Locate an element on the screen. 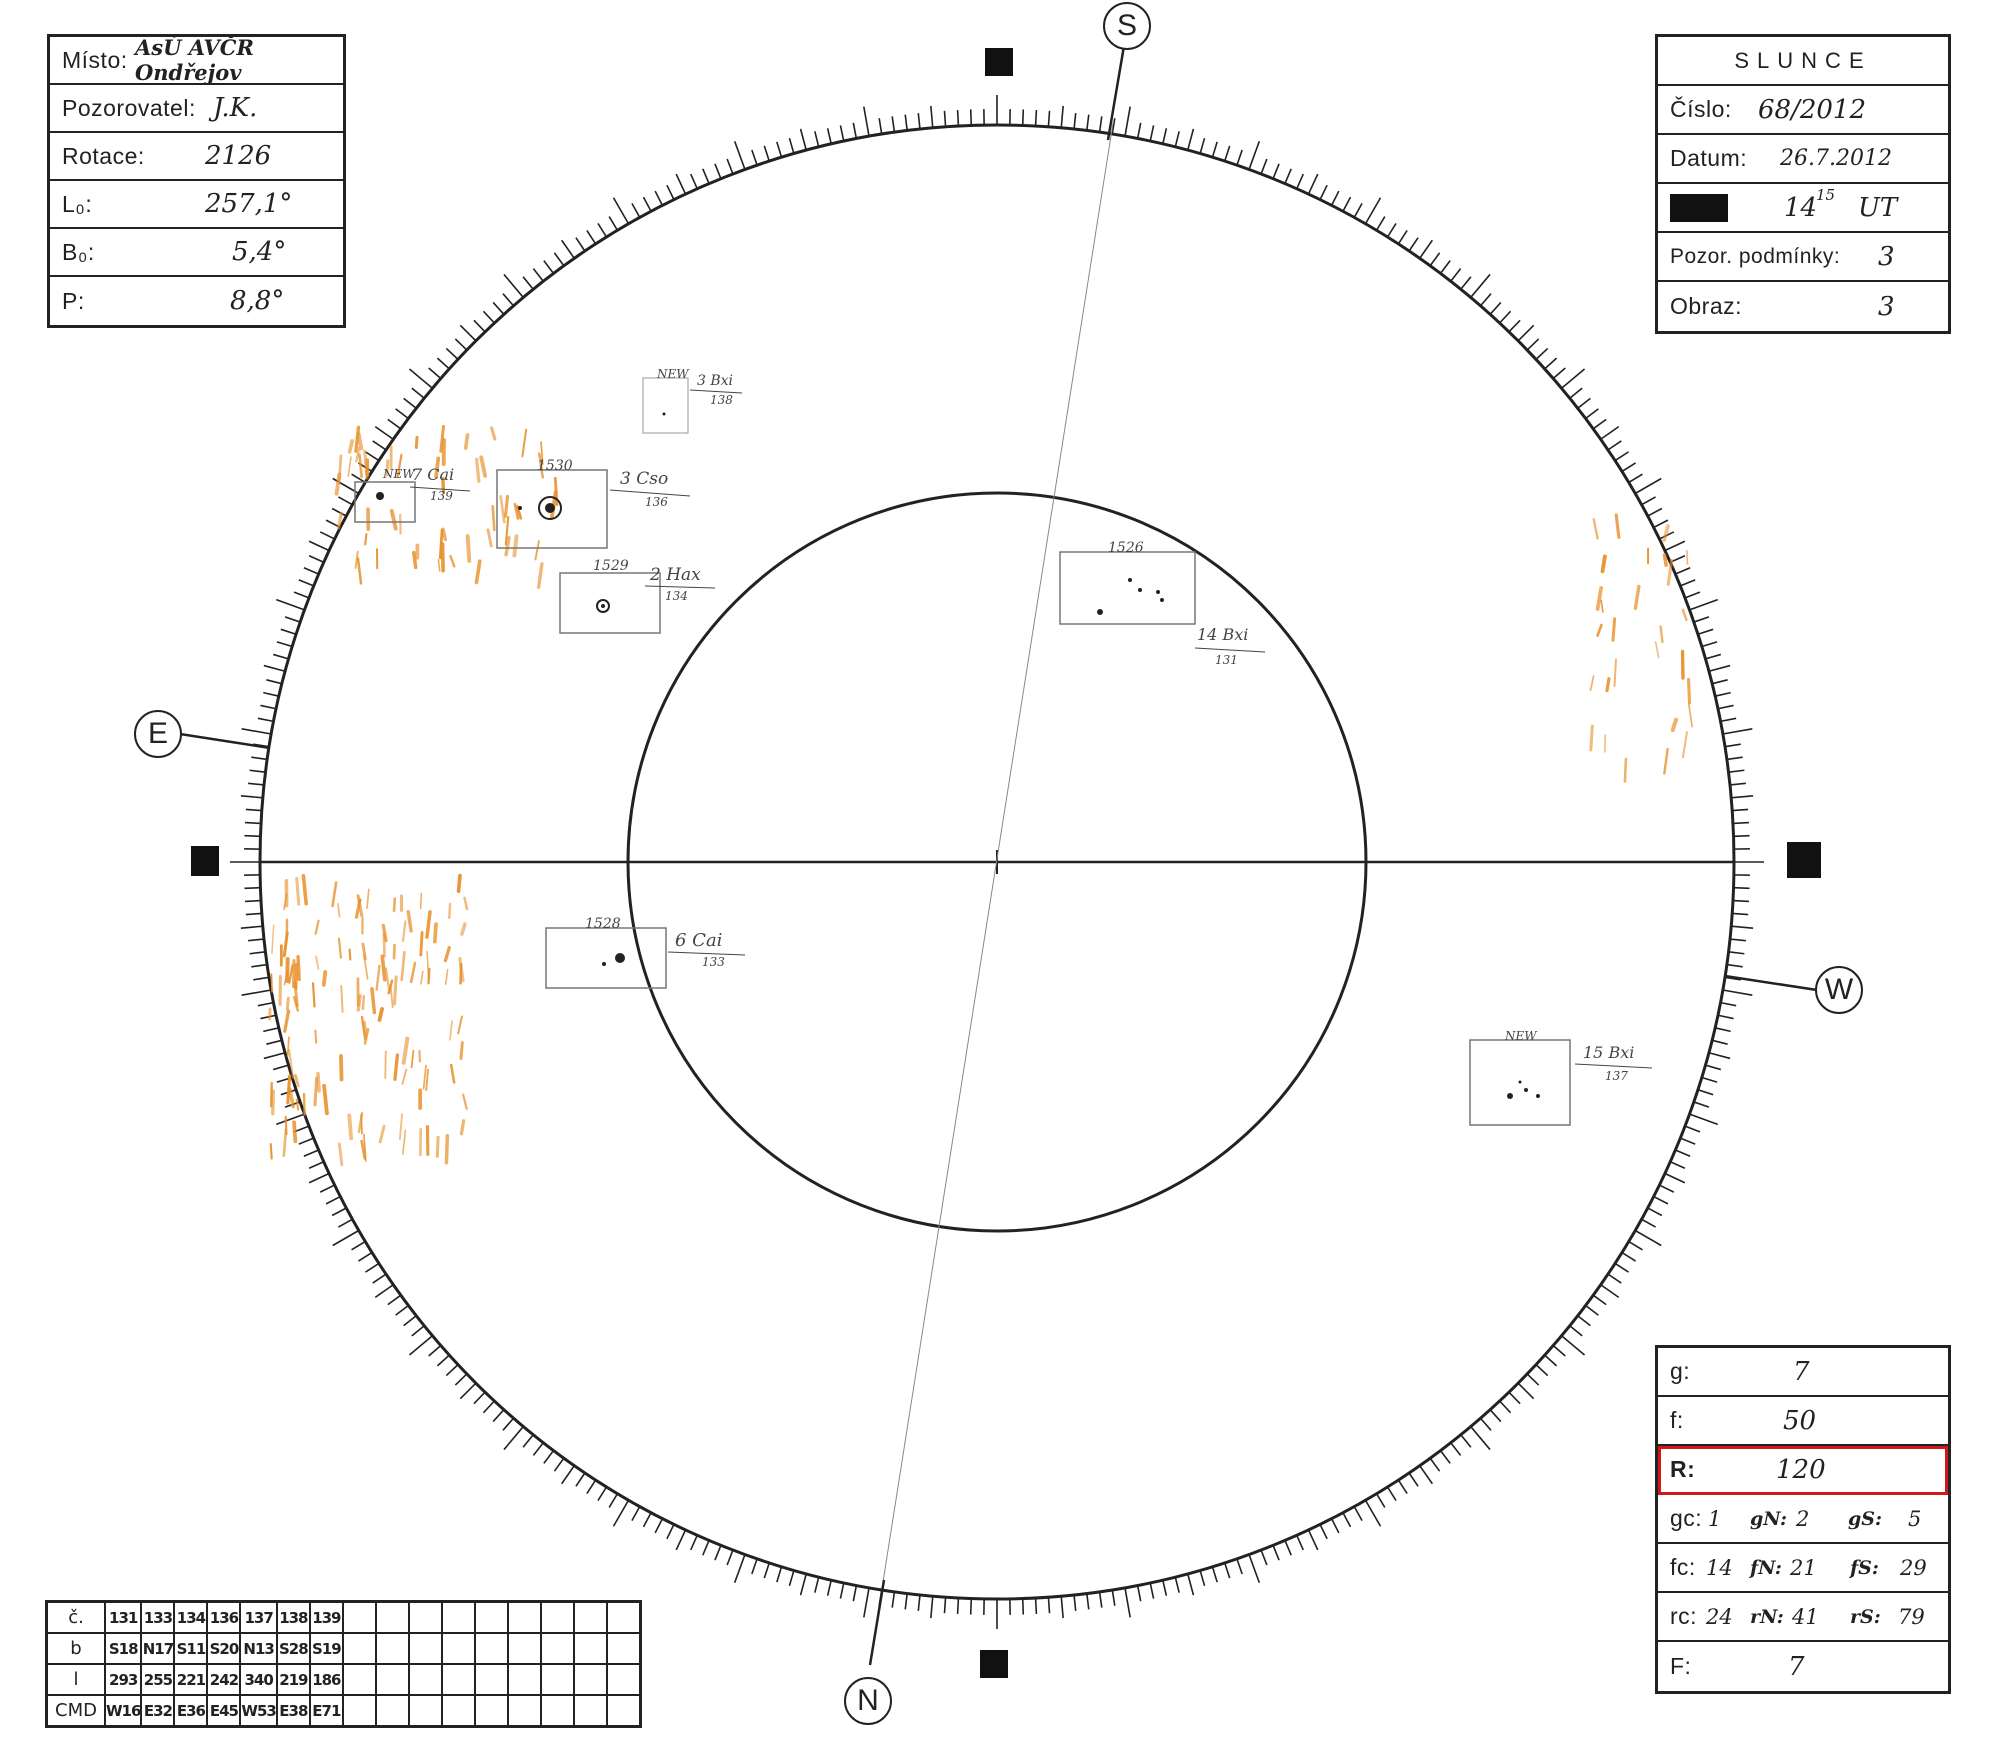 The width and height of the screenshot is (2000, 1750). group-number: 1528 is located at coordinates (603, 924).